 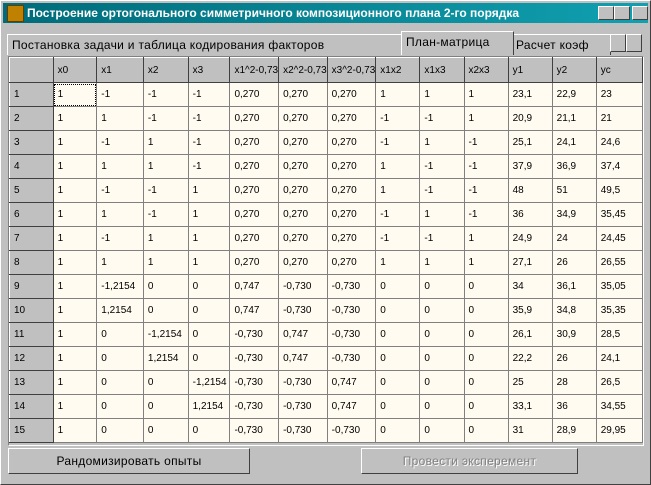 What do you see at coordinates (619, 94) in the screenshot?
I see `cell: 23` at bounding box center [619, 94].